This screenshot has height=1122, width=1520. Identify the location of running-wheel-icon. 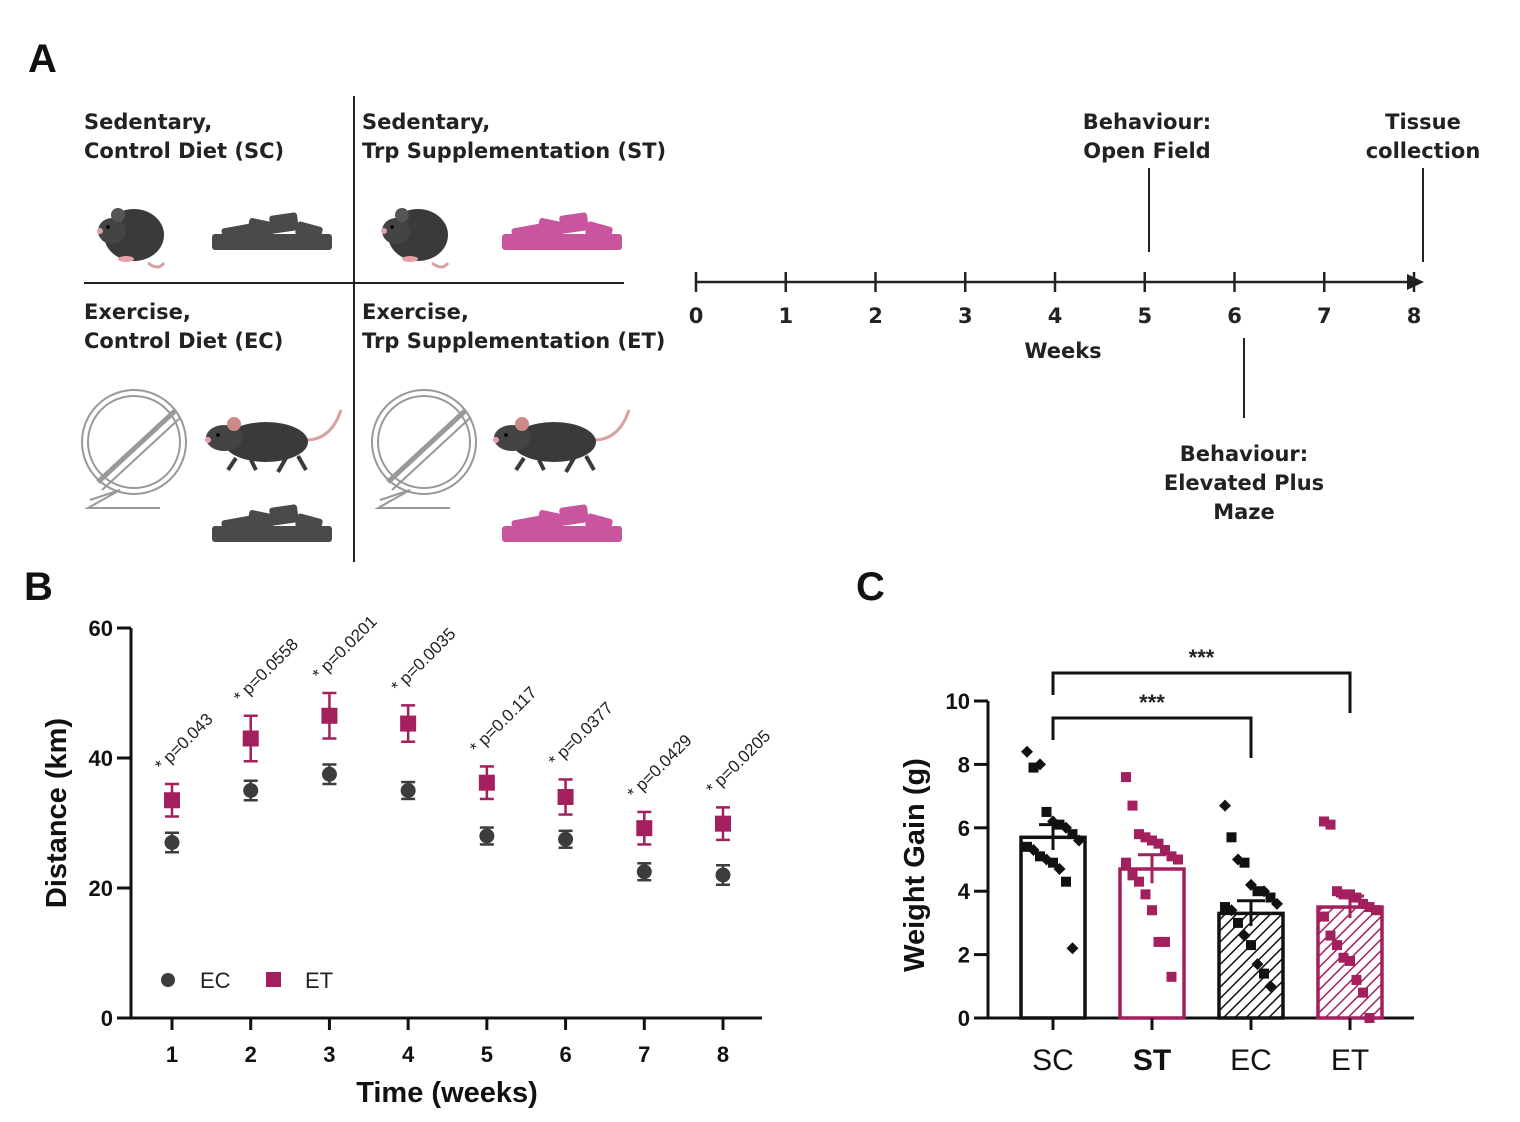
(424, 449).